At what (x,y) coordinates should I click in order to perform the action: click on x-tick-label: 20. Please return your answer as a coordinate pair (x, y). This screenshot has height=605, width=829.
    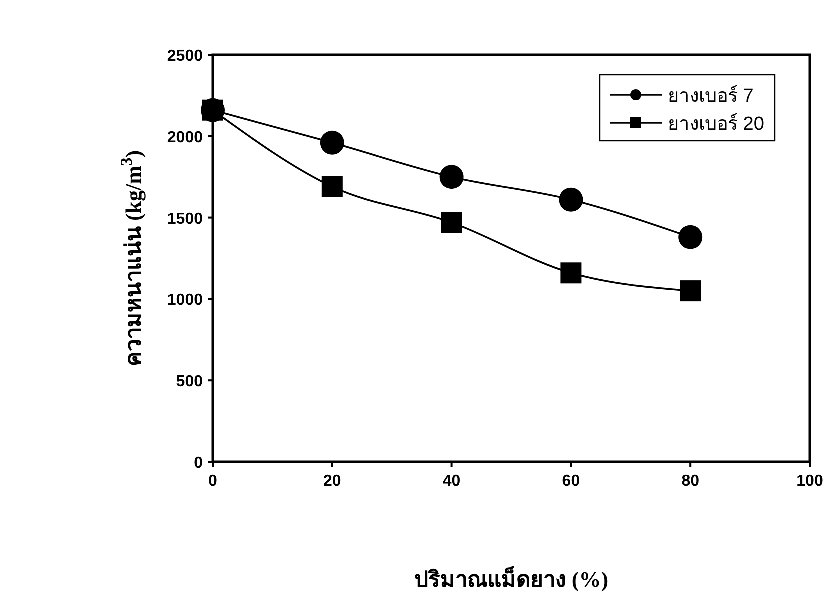
    Looking at the image, I should click on (333, 481).